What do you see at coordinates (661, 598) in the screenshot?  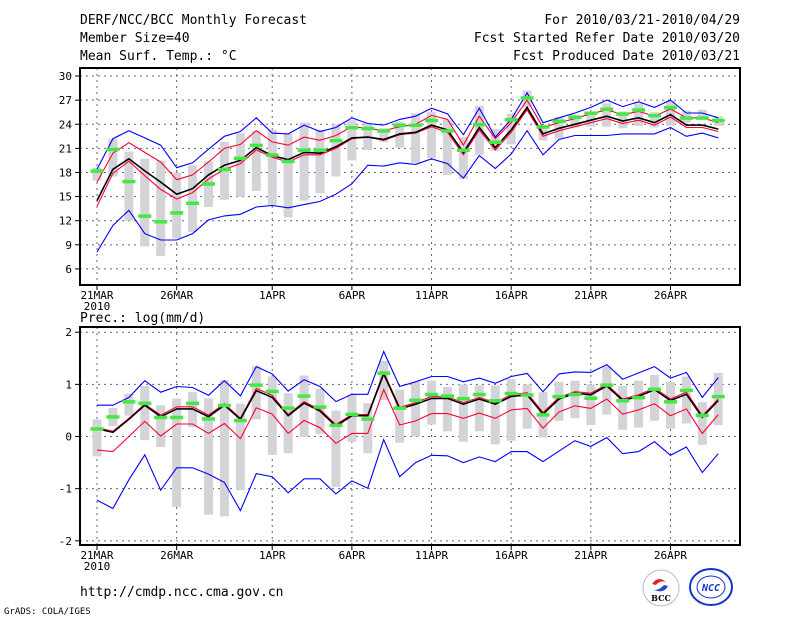 I see `bcc-logo-text: BCC` at bounding box center [661, 598].